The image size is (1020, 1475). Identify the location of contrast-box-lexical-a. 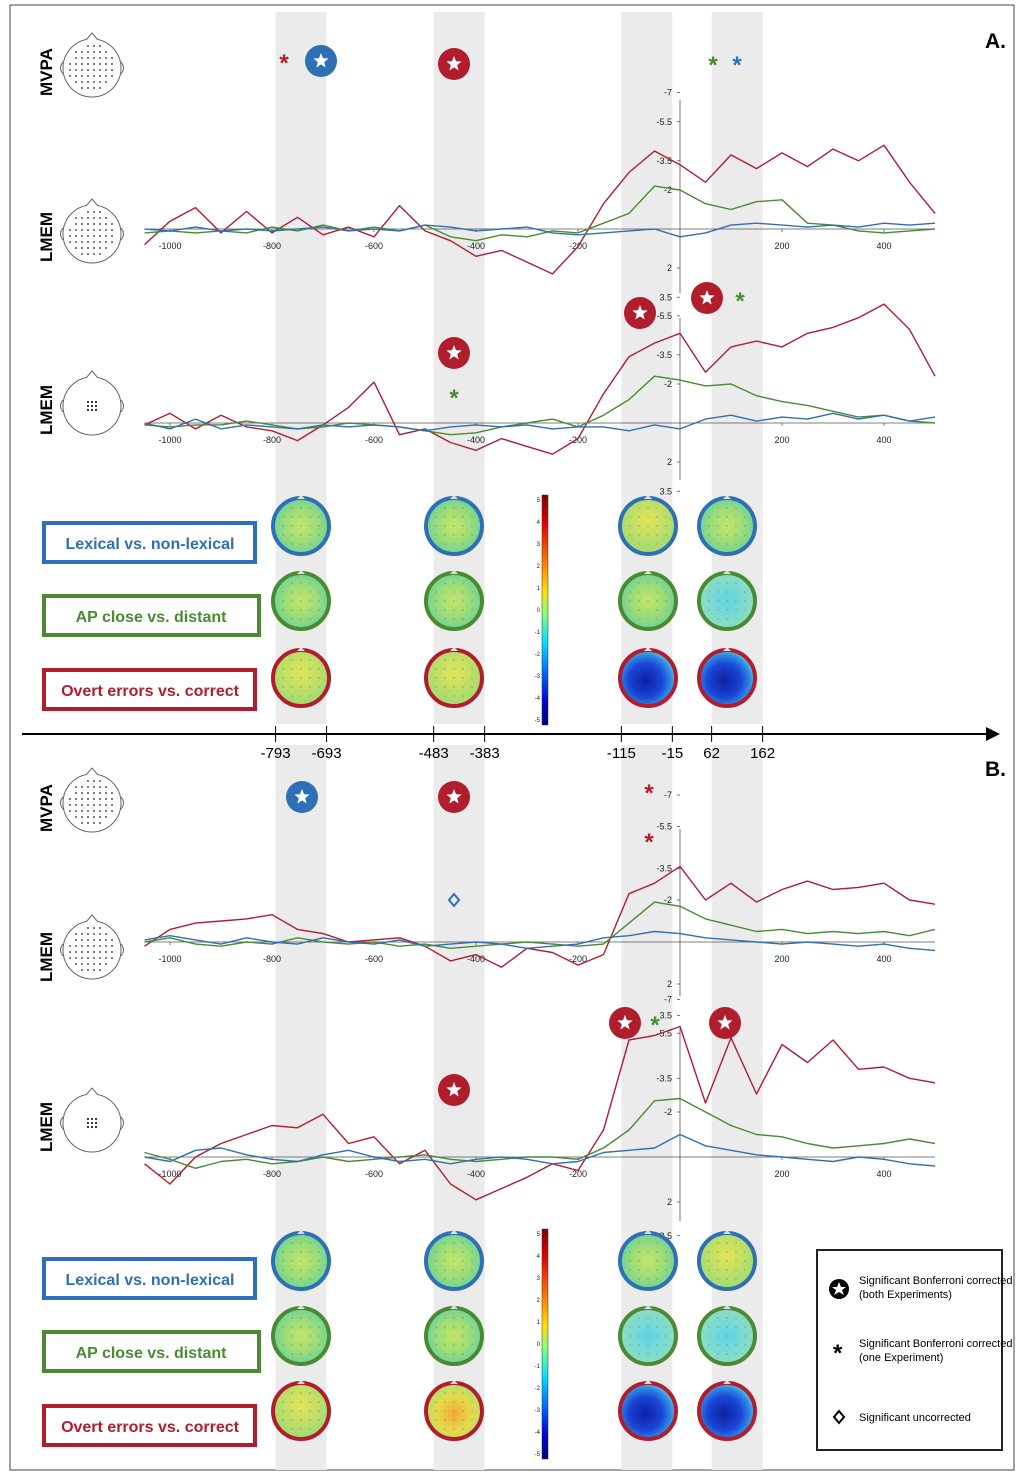
(149, 542).